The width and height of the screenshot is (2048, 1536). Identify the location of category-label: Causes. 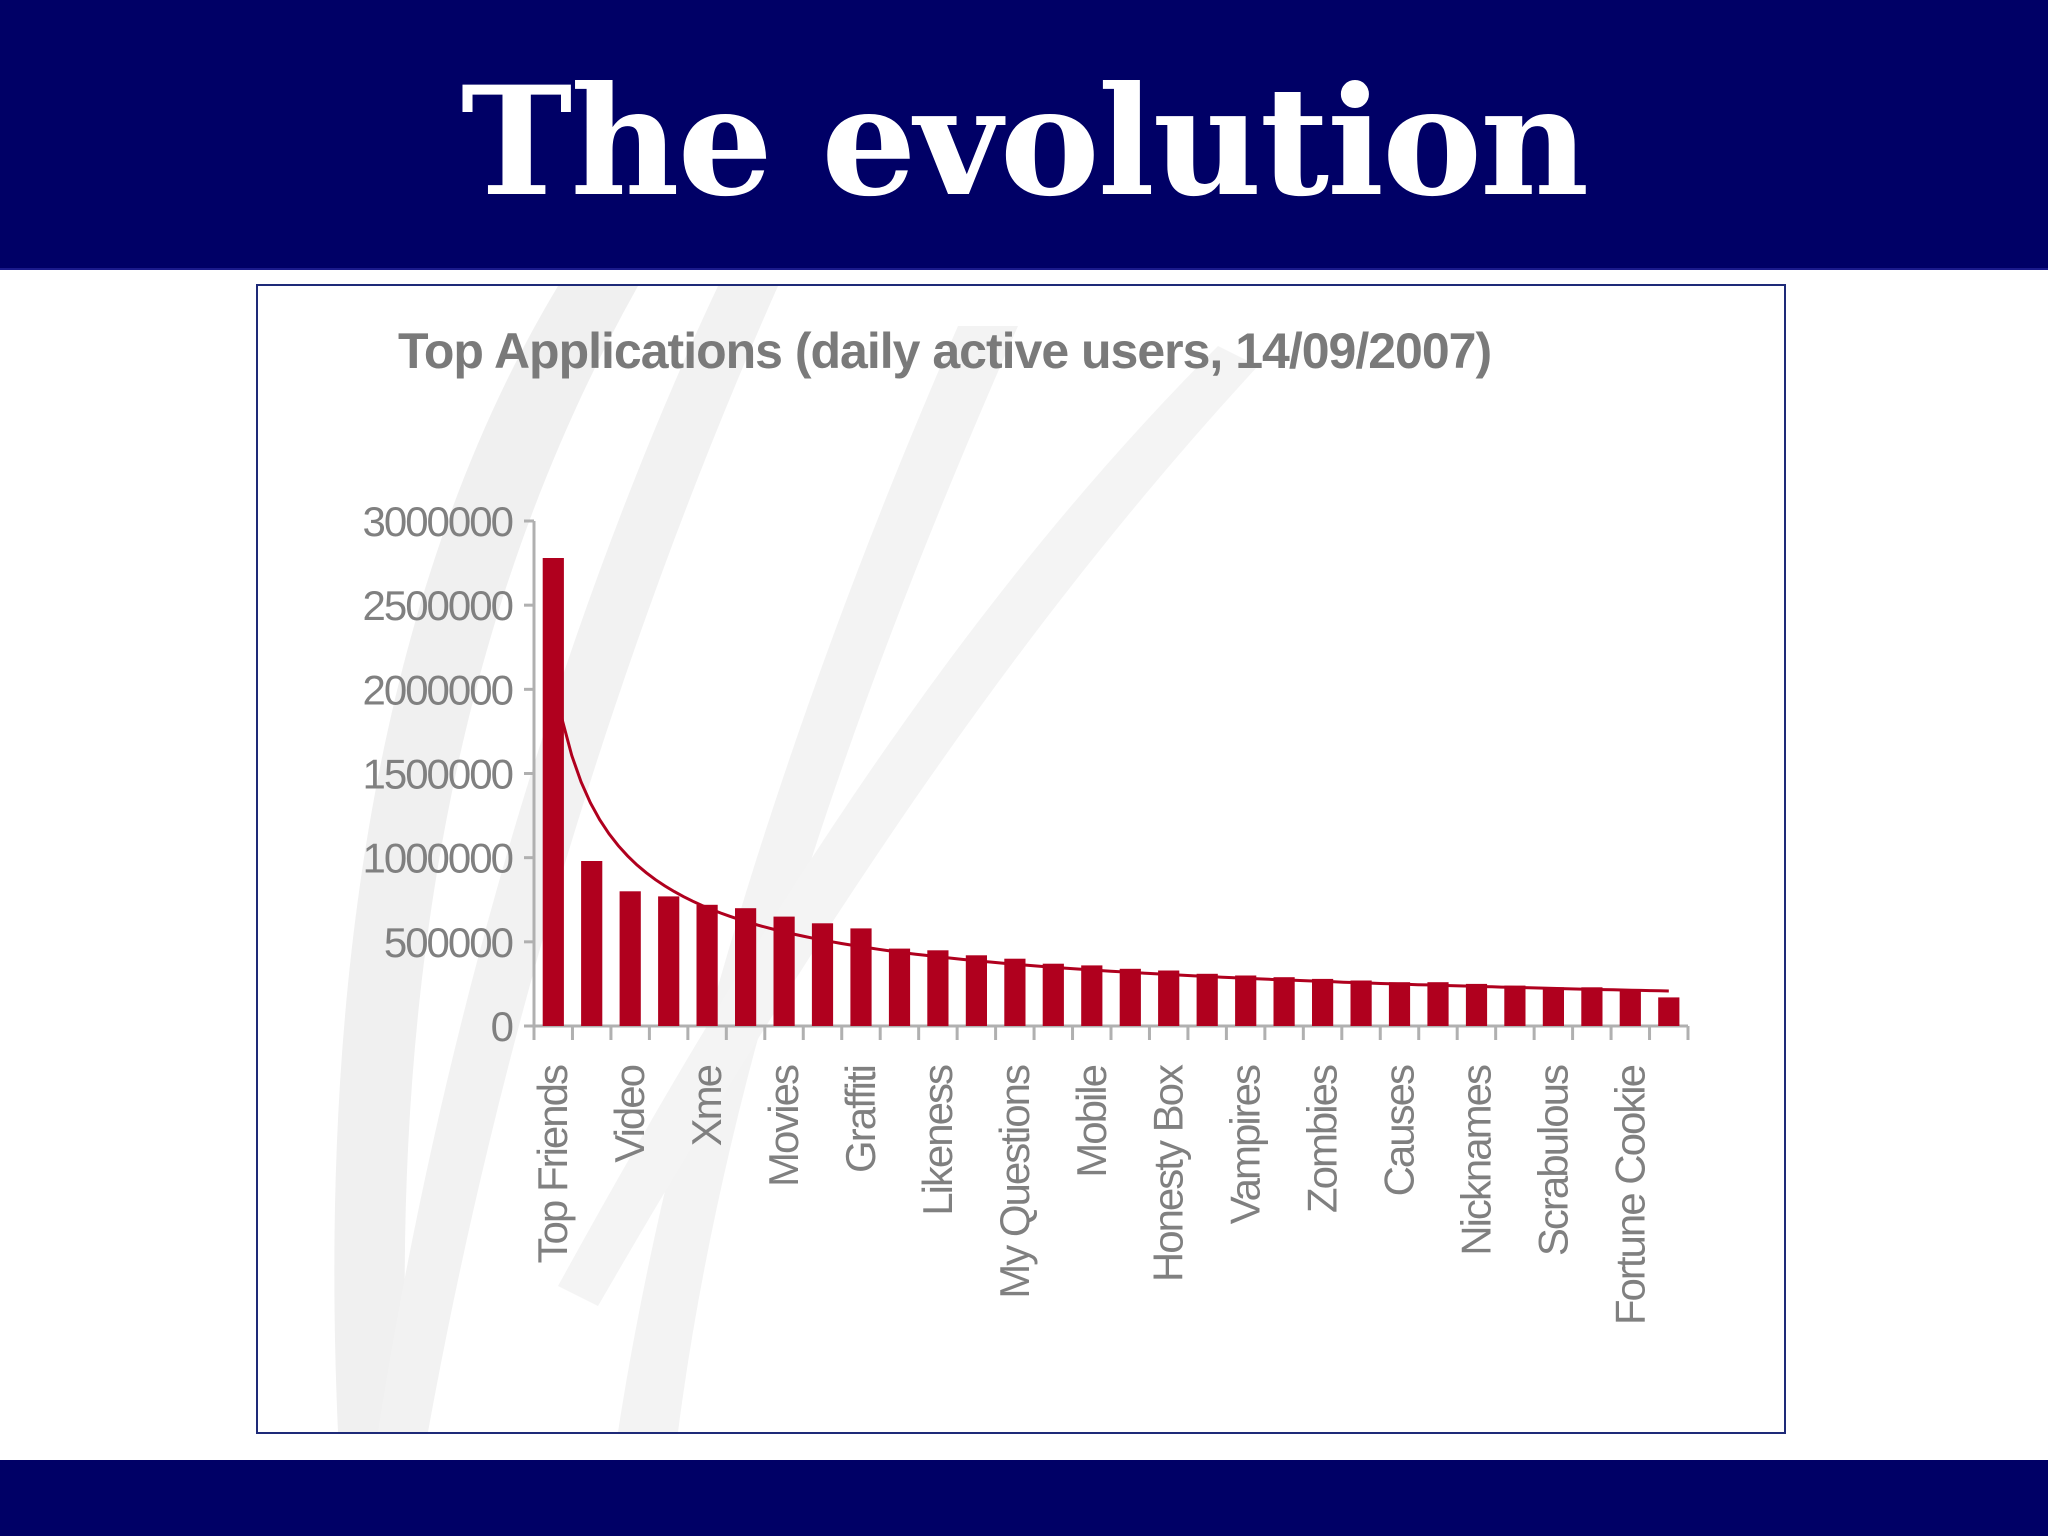
(1399, 1130).